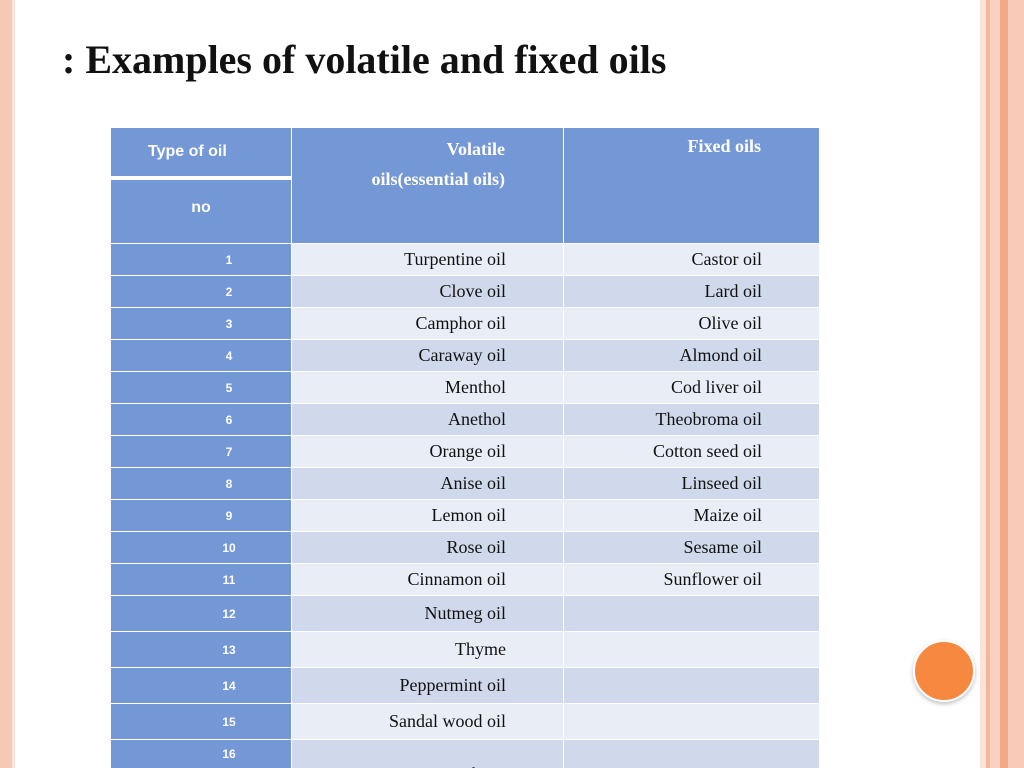 The image size is (1024, 768). Describe the element at coordinates (201, 451) in the screenshot. I see `row-number: 7` at that location.